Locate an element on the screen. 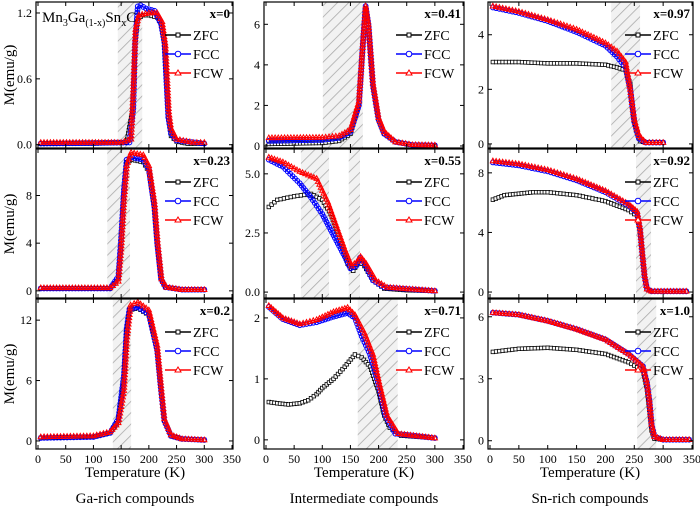 This screenshot has height=509, width=700. legend-item-zfc: ZFC is located at coordinates (652, 36).